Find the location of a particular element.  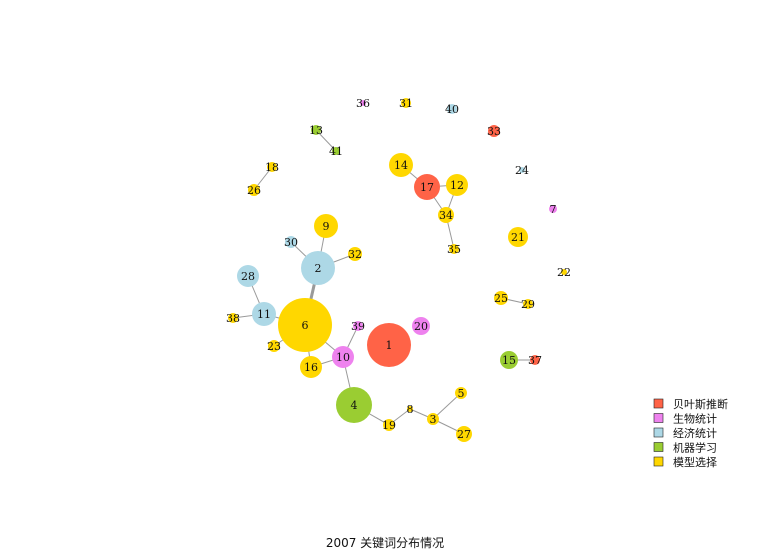

node-30: 30 is located at coordinates (291, 242).